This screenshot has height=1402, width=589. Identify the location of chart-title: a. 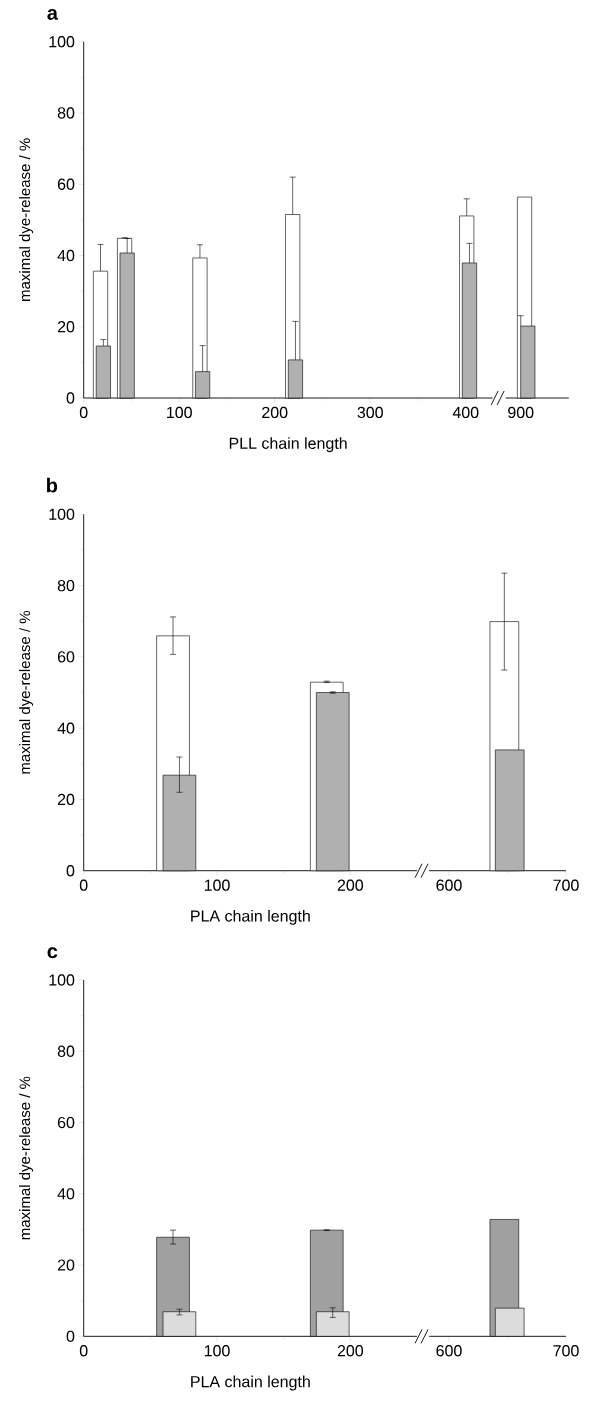
(53, 14).